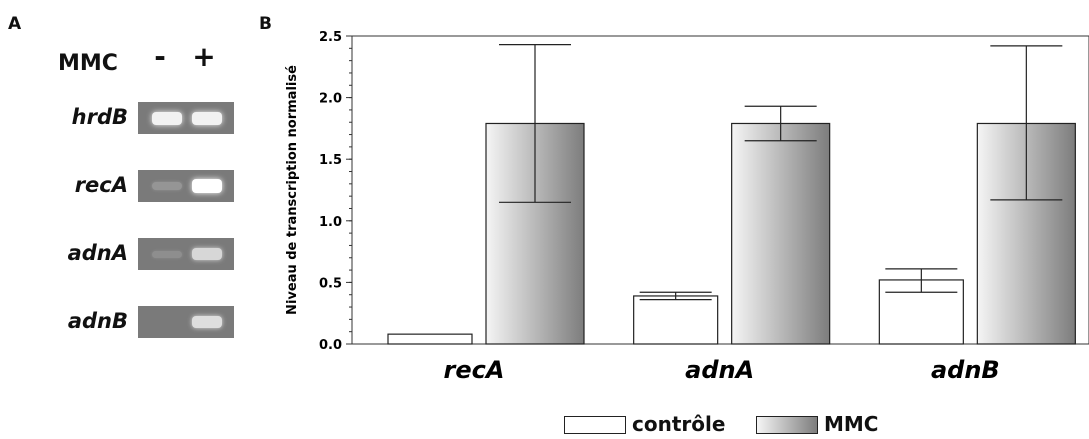  I want to click on legend-swatch-mmc, so click(787, 425).